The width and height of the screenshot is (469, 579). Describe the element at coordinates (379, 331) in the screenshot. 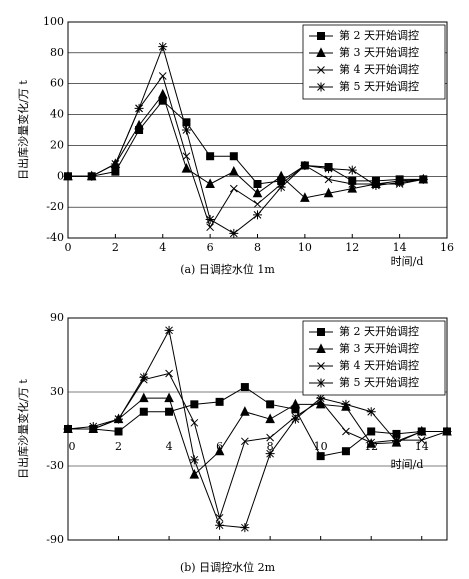

I see `legend-label: 第 2 天开始调控` at that location.